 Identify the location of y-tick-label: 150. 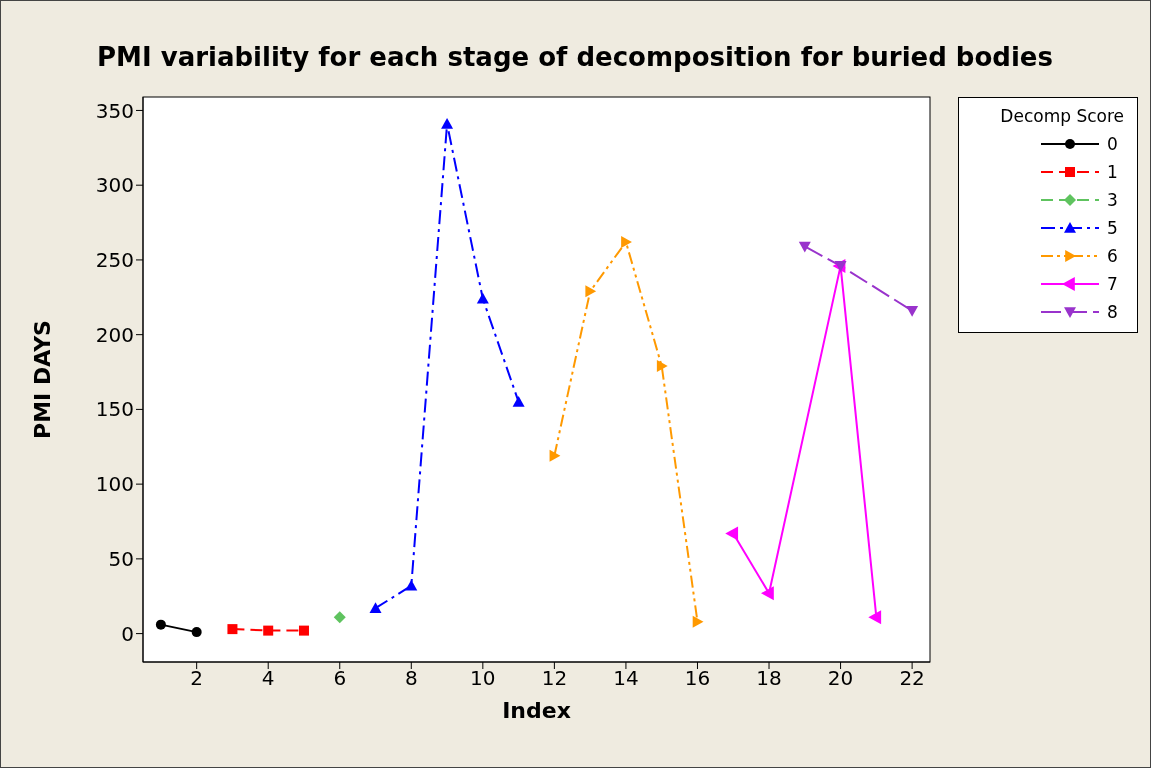
(114, 409).